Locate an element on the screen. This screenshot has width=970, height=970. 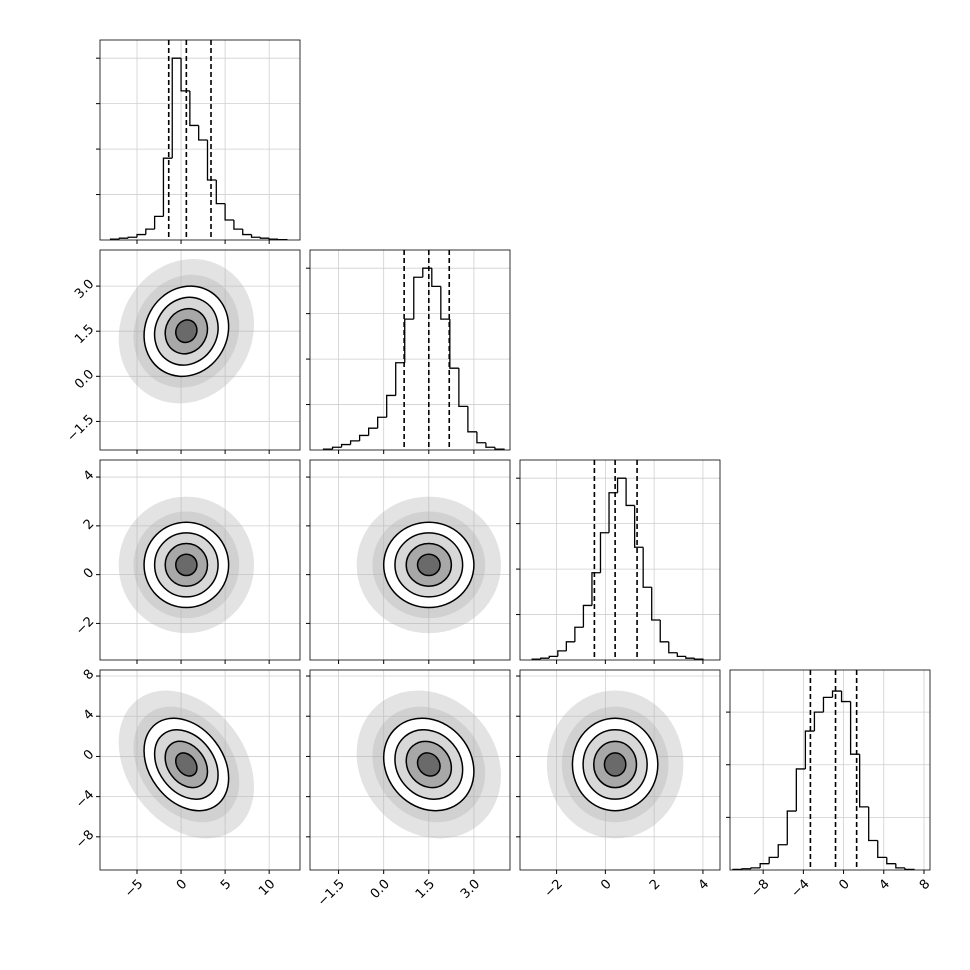
y-tick-label: −8 is located at coordinates (85, 840).